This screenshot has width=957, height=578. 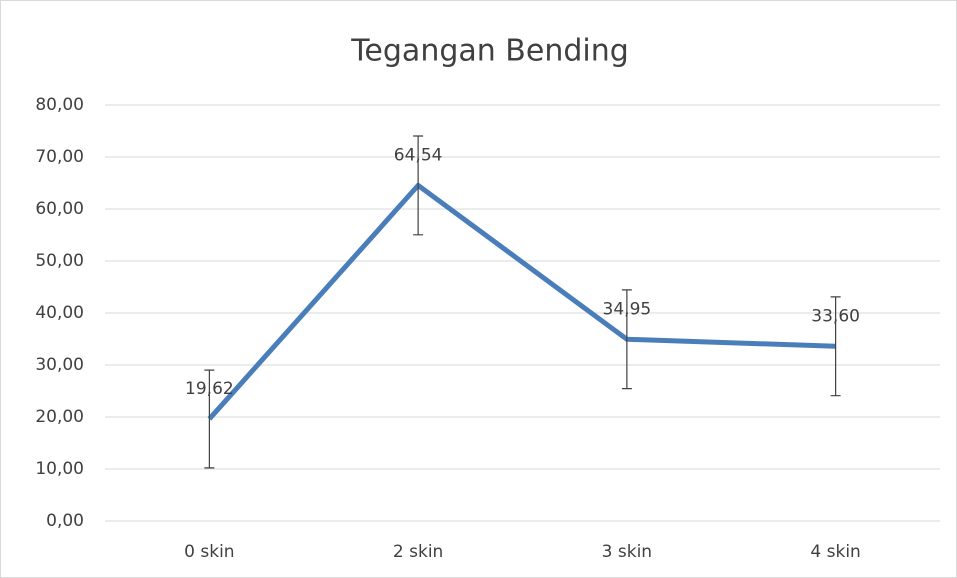 What do you see at coordinates (59, 105) in the screenshot?
I see `y-tick-label: 80,00` at bounding box center [59, 105].